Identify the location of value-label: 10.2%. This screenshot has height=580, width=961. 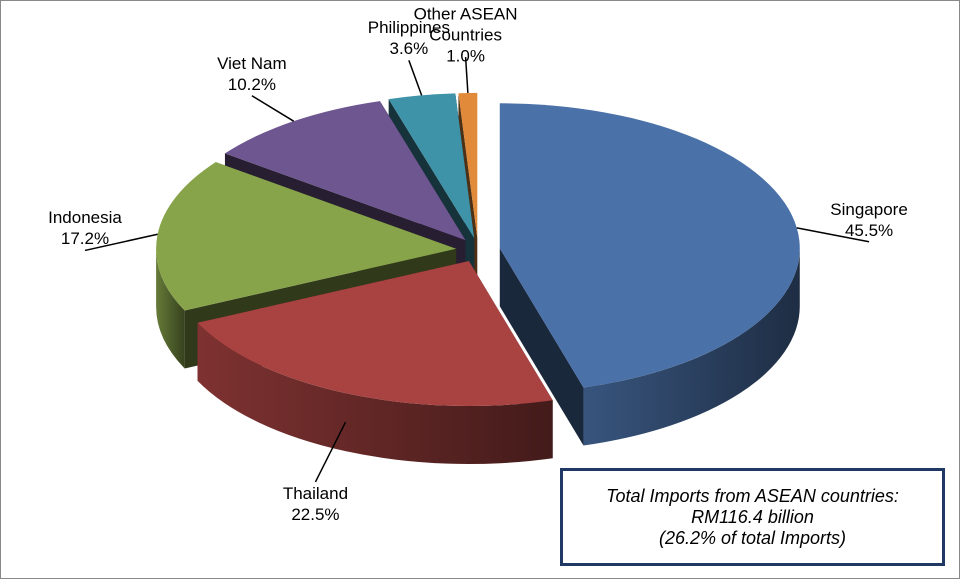
(251, 84).